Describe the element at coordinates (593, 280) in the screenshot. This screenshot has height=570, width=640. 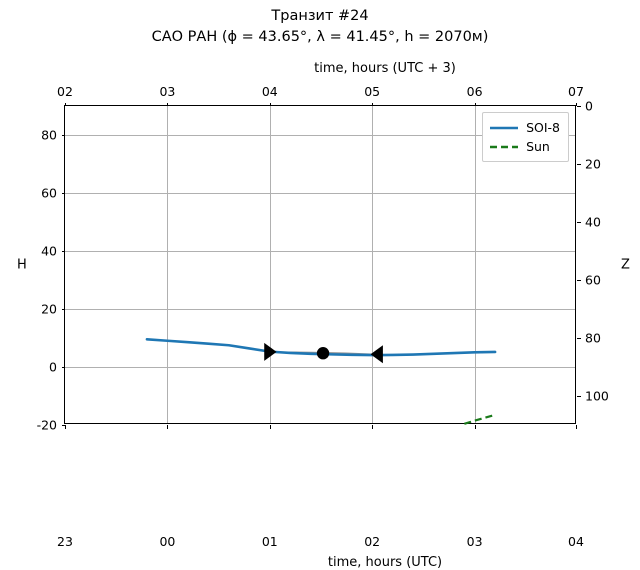
I see `ytick-label-right: 60` at that location.